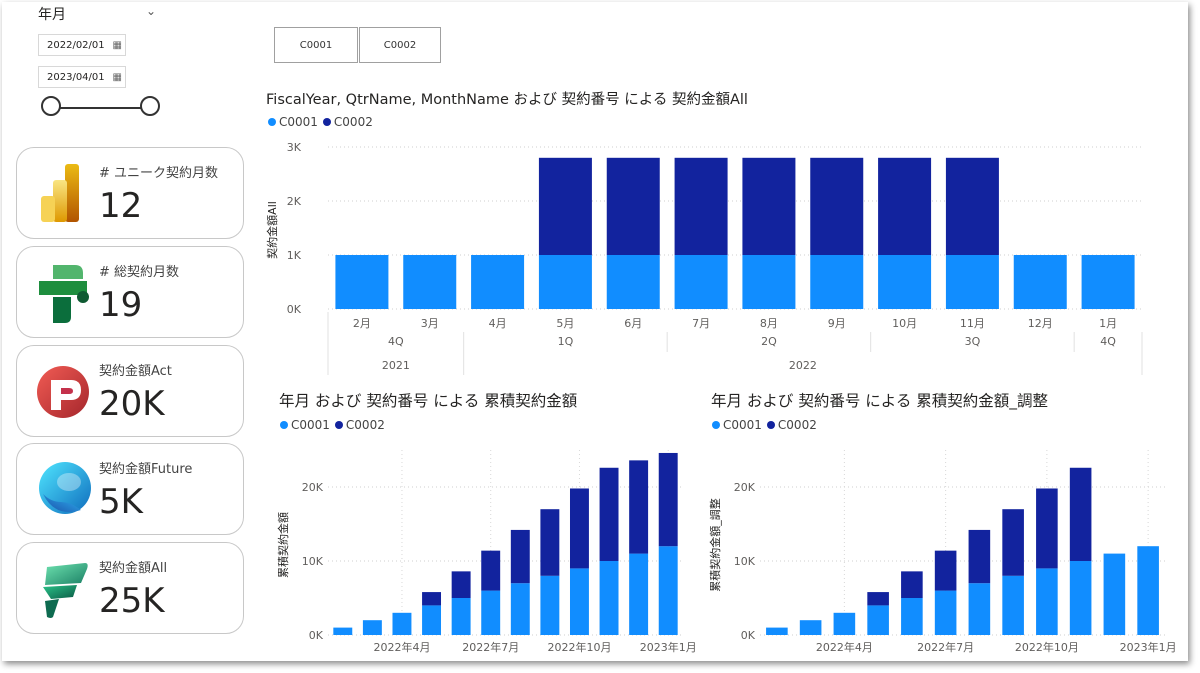  Describe the element at coordinates (159, 173) in the screenshot. I see `kpi-label: # ユニーク契約月数` at that location.